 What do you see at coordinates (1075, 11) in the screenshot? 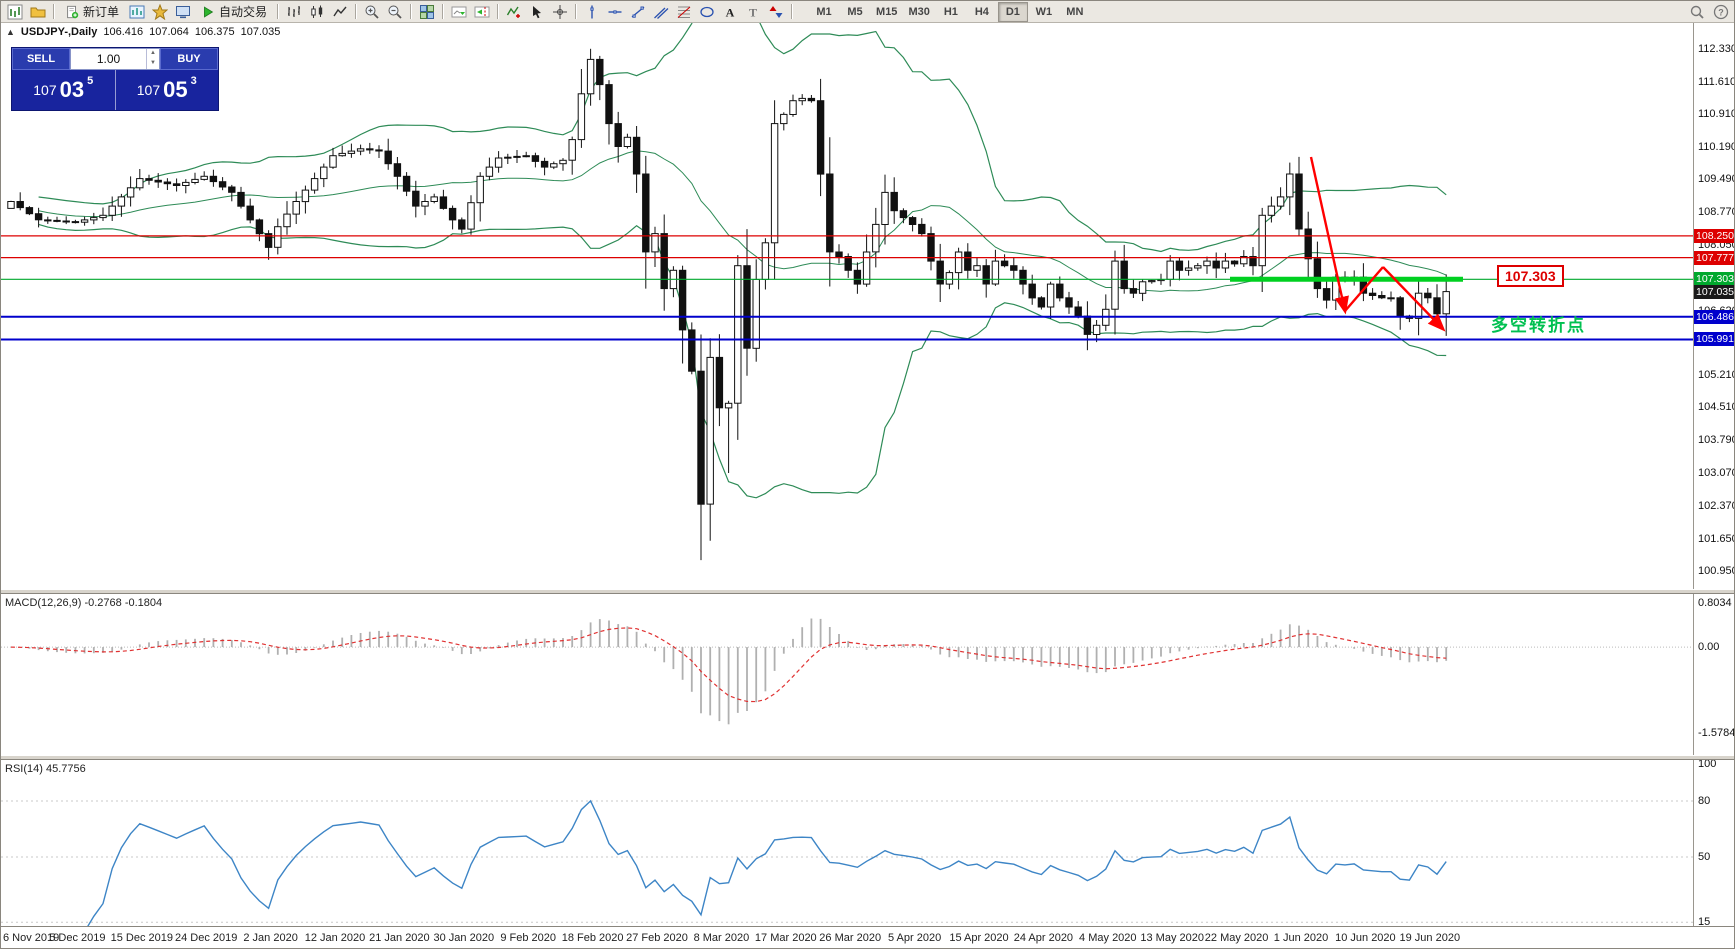
I see `tf-button-MN: MN` at bounding box center [1075, 11].